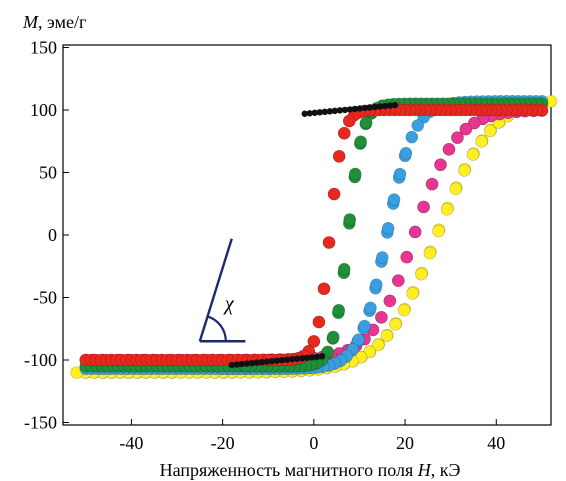 The height and width of the screenshot is (481, 566). I want to click on y-tick-label: 0, so click(52, 235).